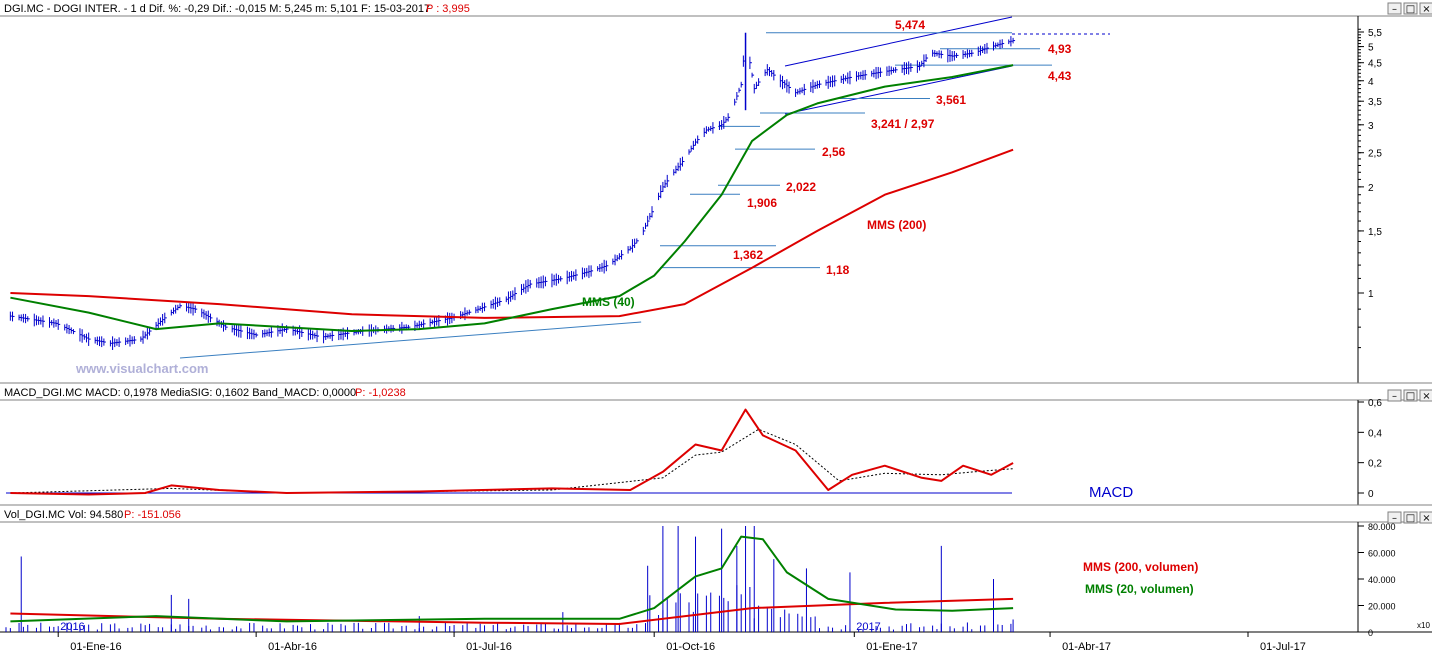  What do you see at coordinates (1375, 403) in the screenshot?
I see `macd-y-tick-label: 0,6` at bounding box center [1375, 403].